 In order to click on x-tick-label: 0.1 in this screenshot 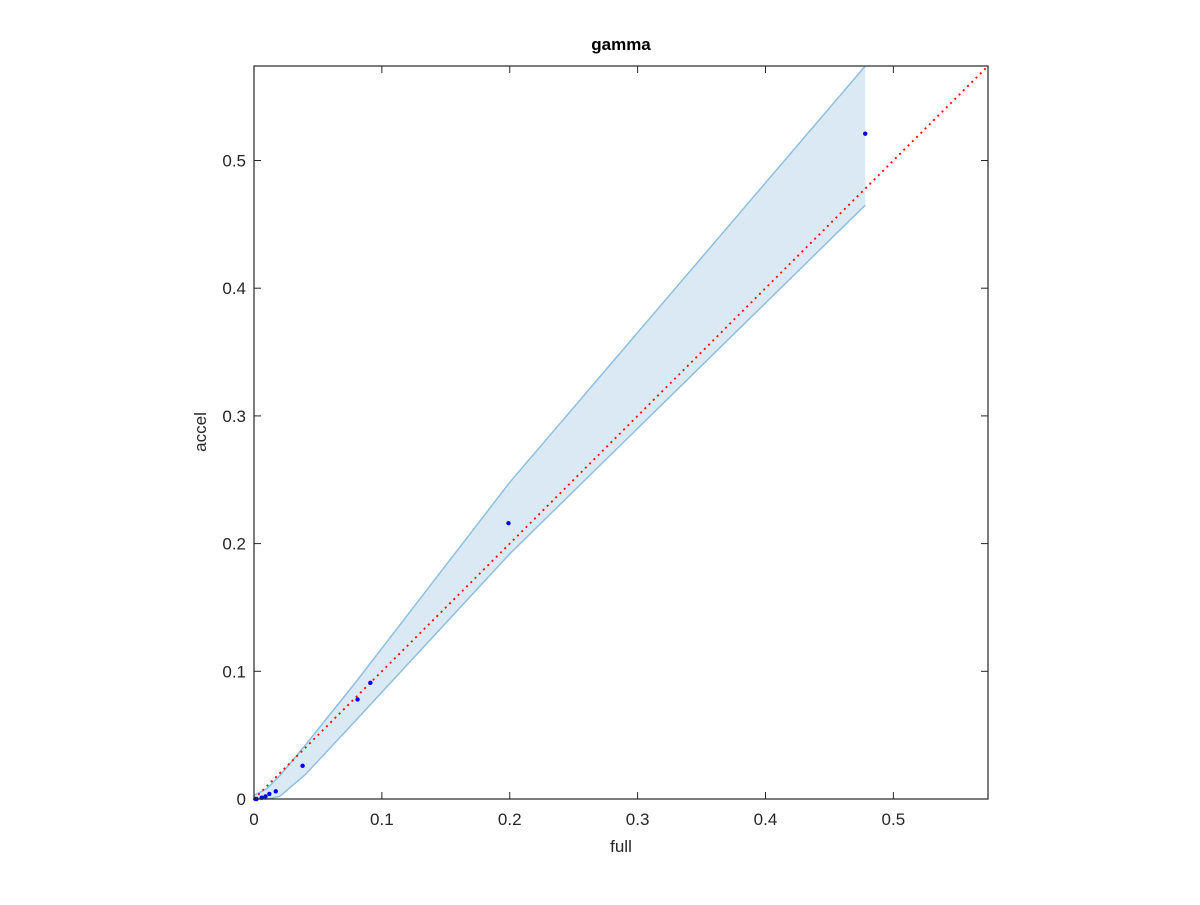, I will do `click(382, 819)`.